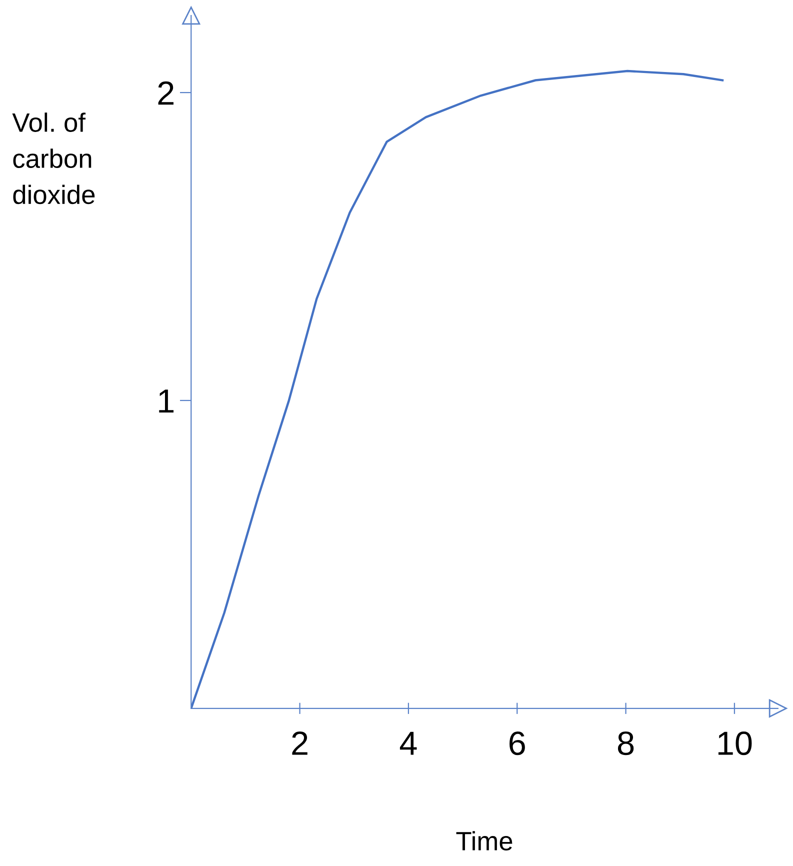 The image size is (793, 866). I want to click on x-axis-title: Time, so click(484, 841).